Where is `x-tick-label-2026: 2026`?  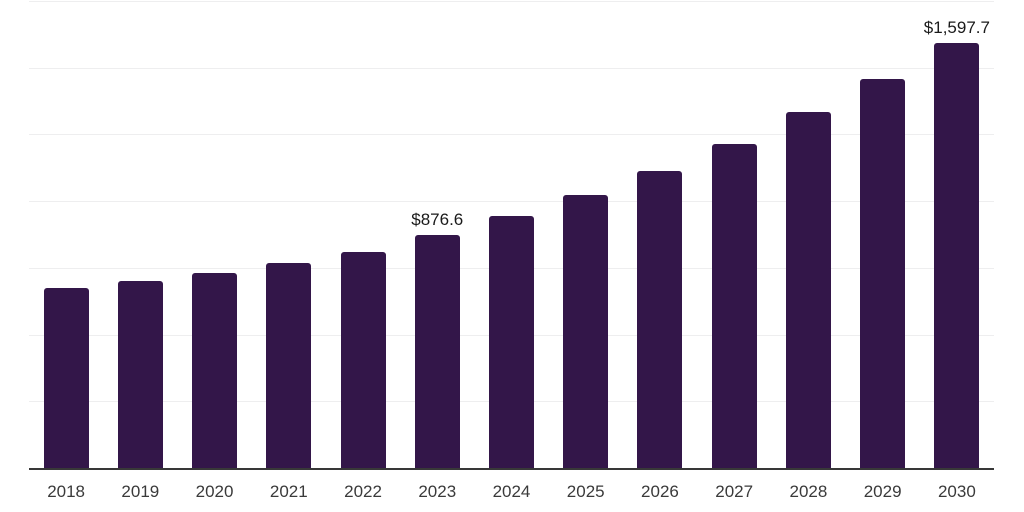
x-tick-label-2026: 2026 is located at coordinates (660, 491).